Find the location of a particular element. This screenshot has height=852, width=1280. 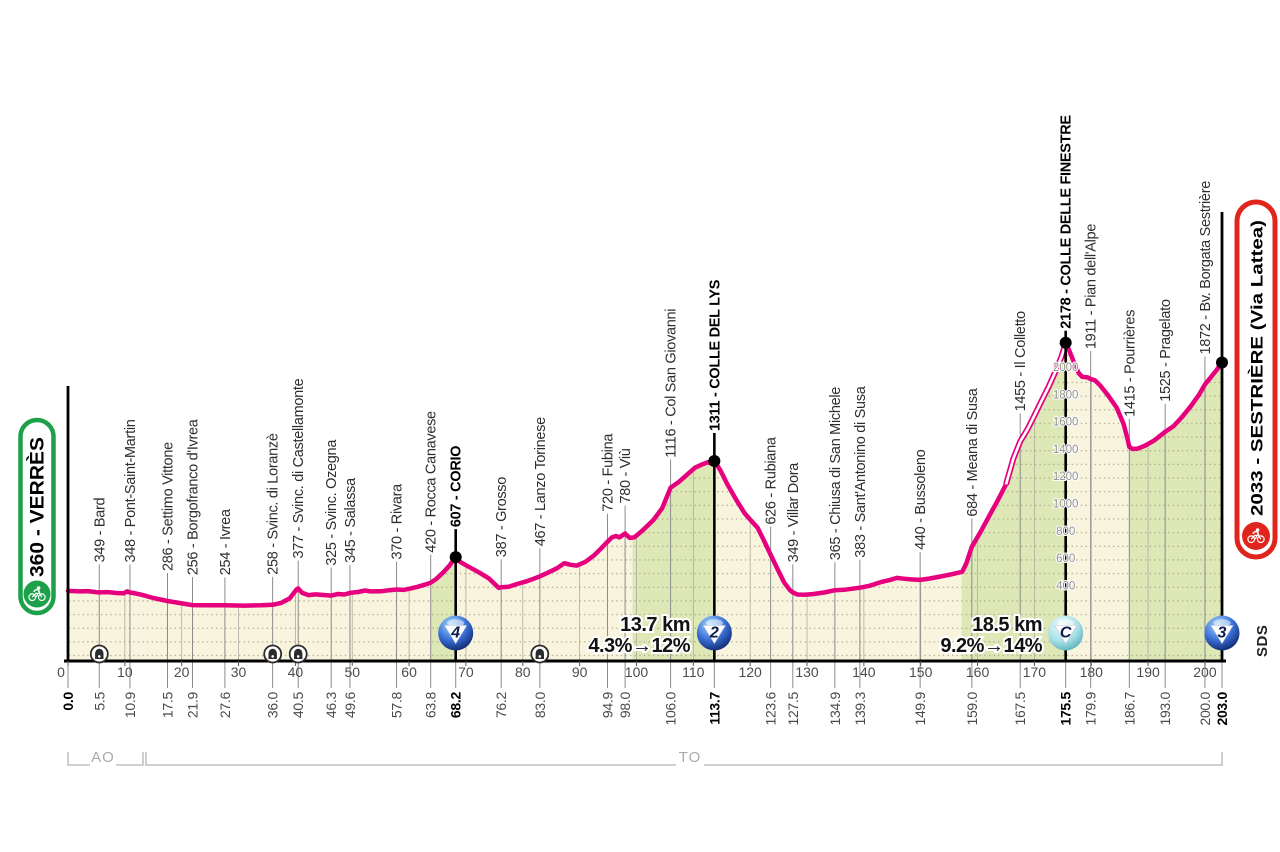

km-tick-label: 60 is located at coordinates (409, 672).